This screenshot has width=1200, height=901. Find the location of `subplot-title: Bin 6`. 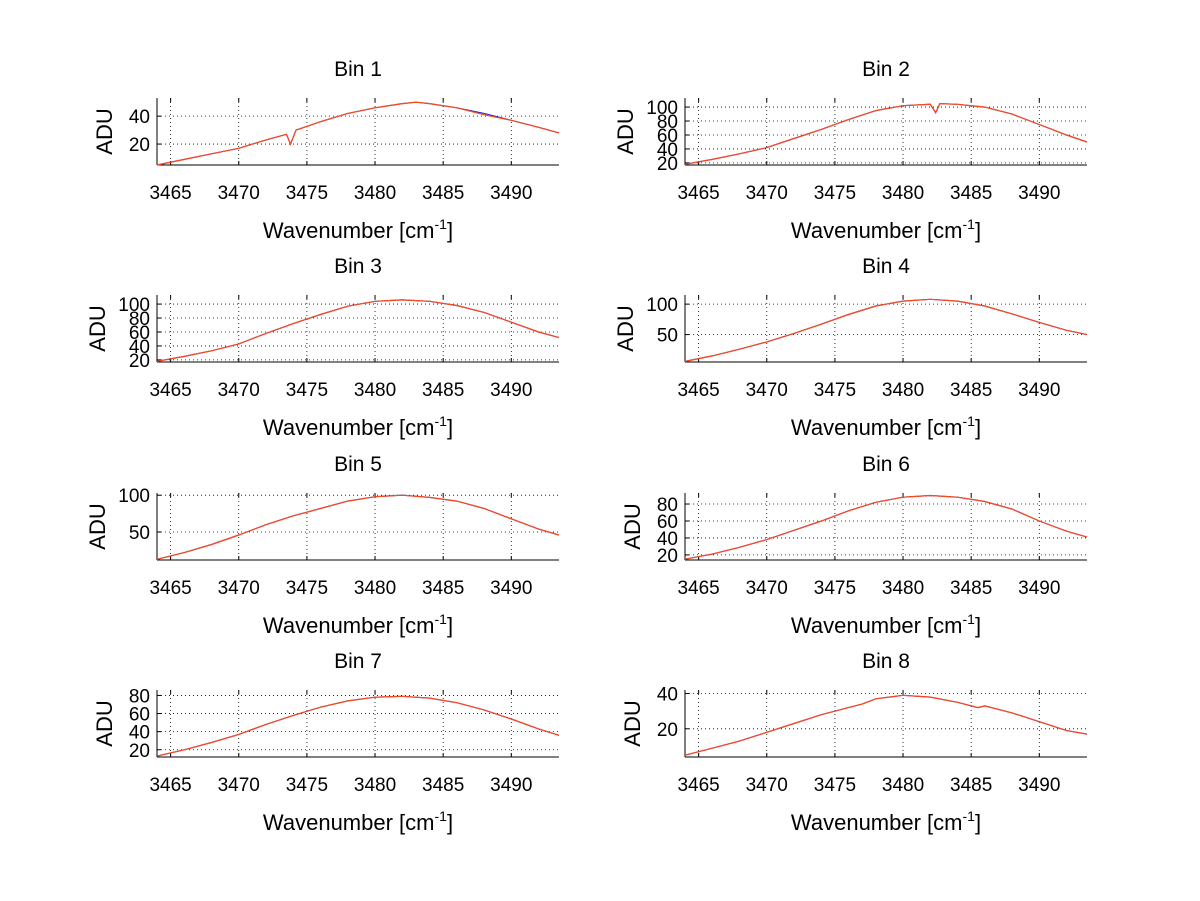

subplot-title: Bin 6 is located at coordinates (886, 464).